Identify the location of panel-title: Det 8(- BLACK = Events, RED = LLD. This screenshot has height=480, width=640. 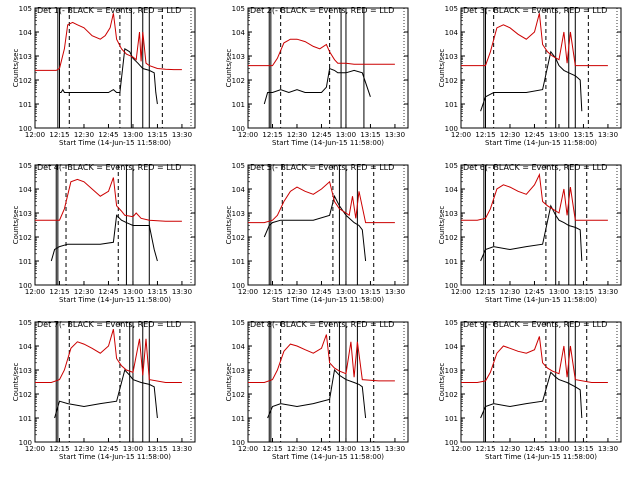
(322, 324).